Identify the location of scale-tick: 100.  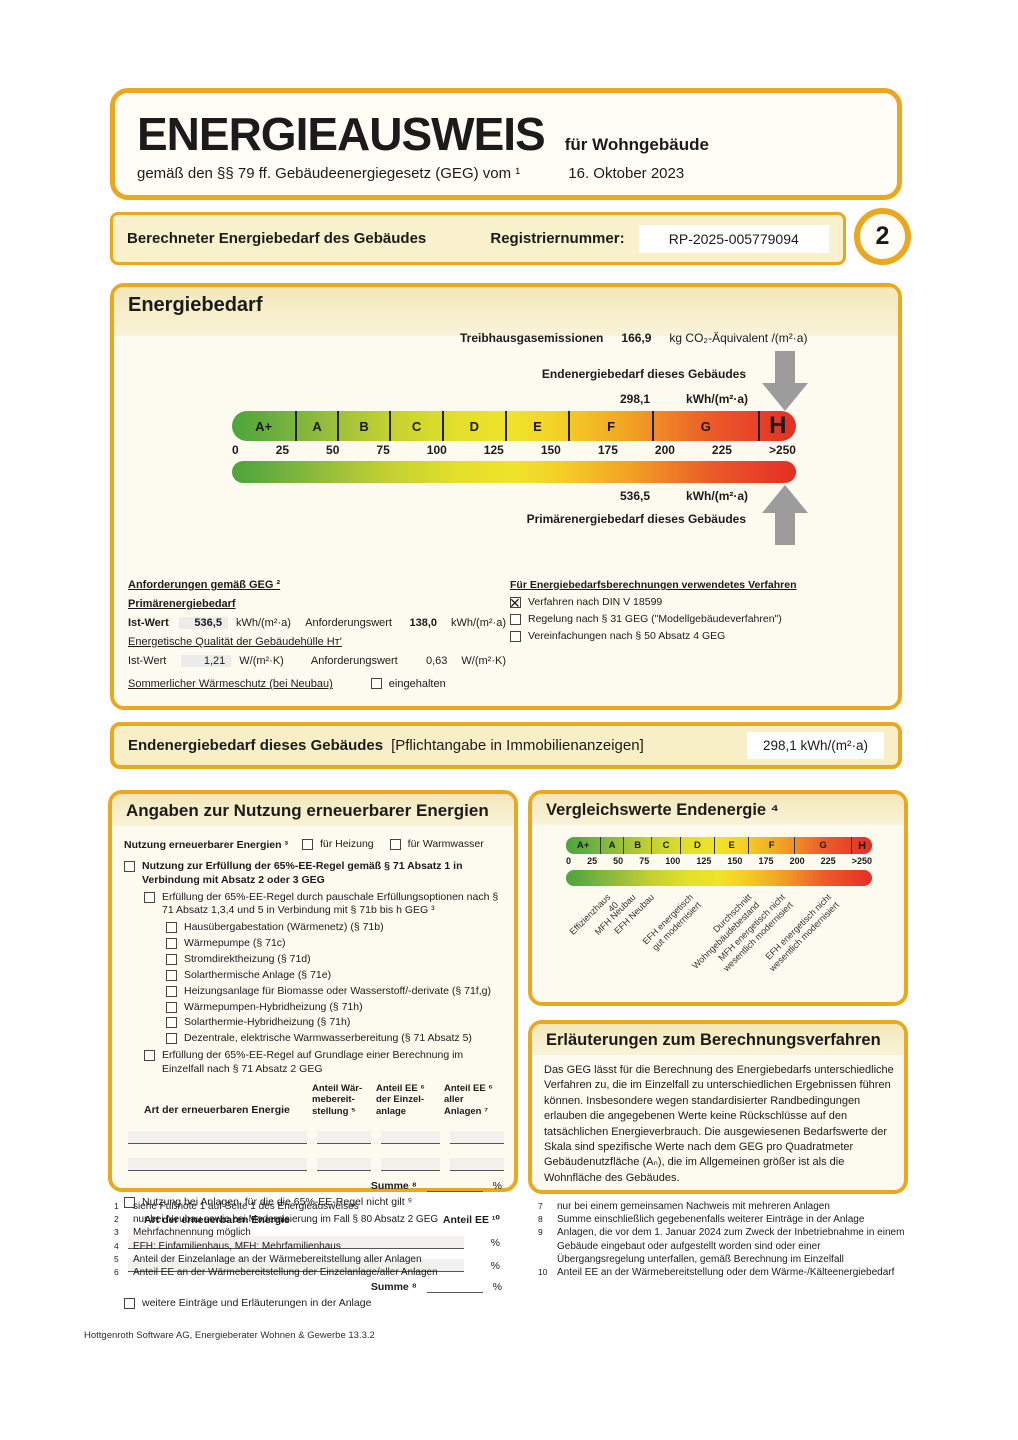
(673, 861).